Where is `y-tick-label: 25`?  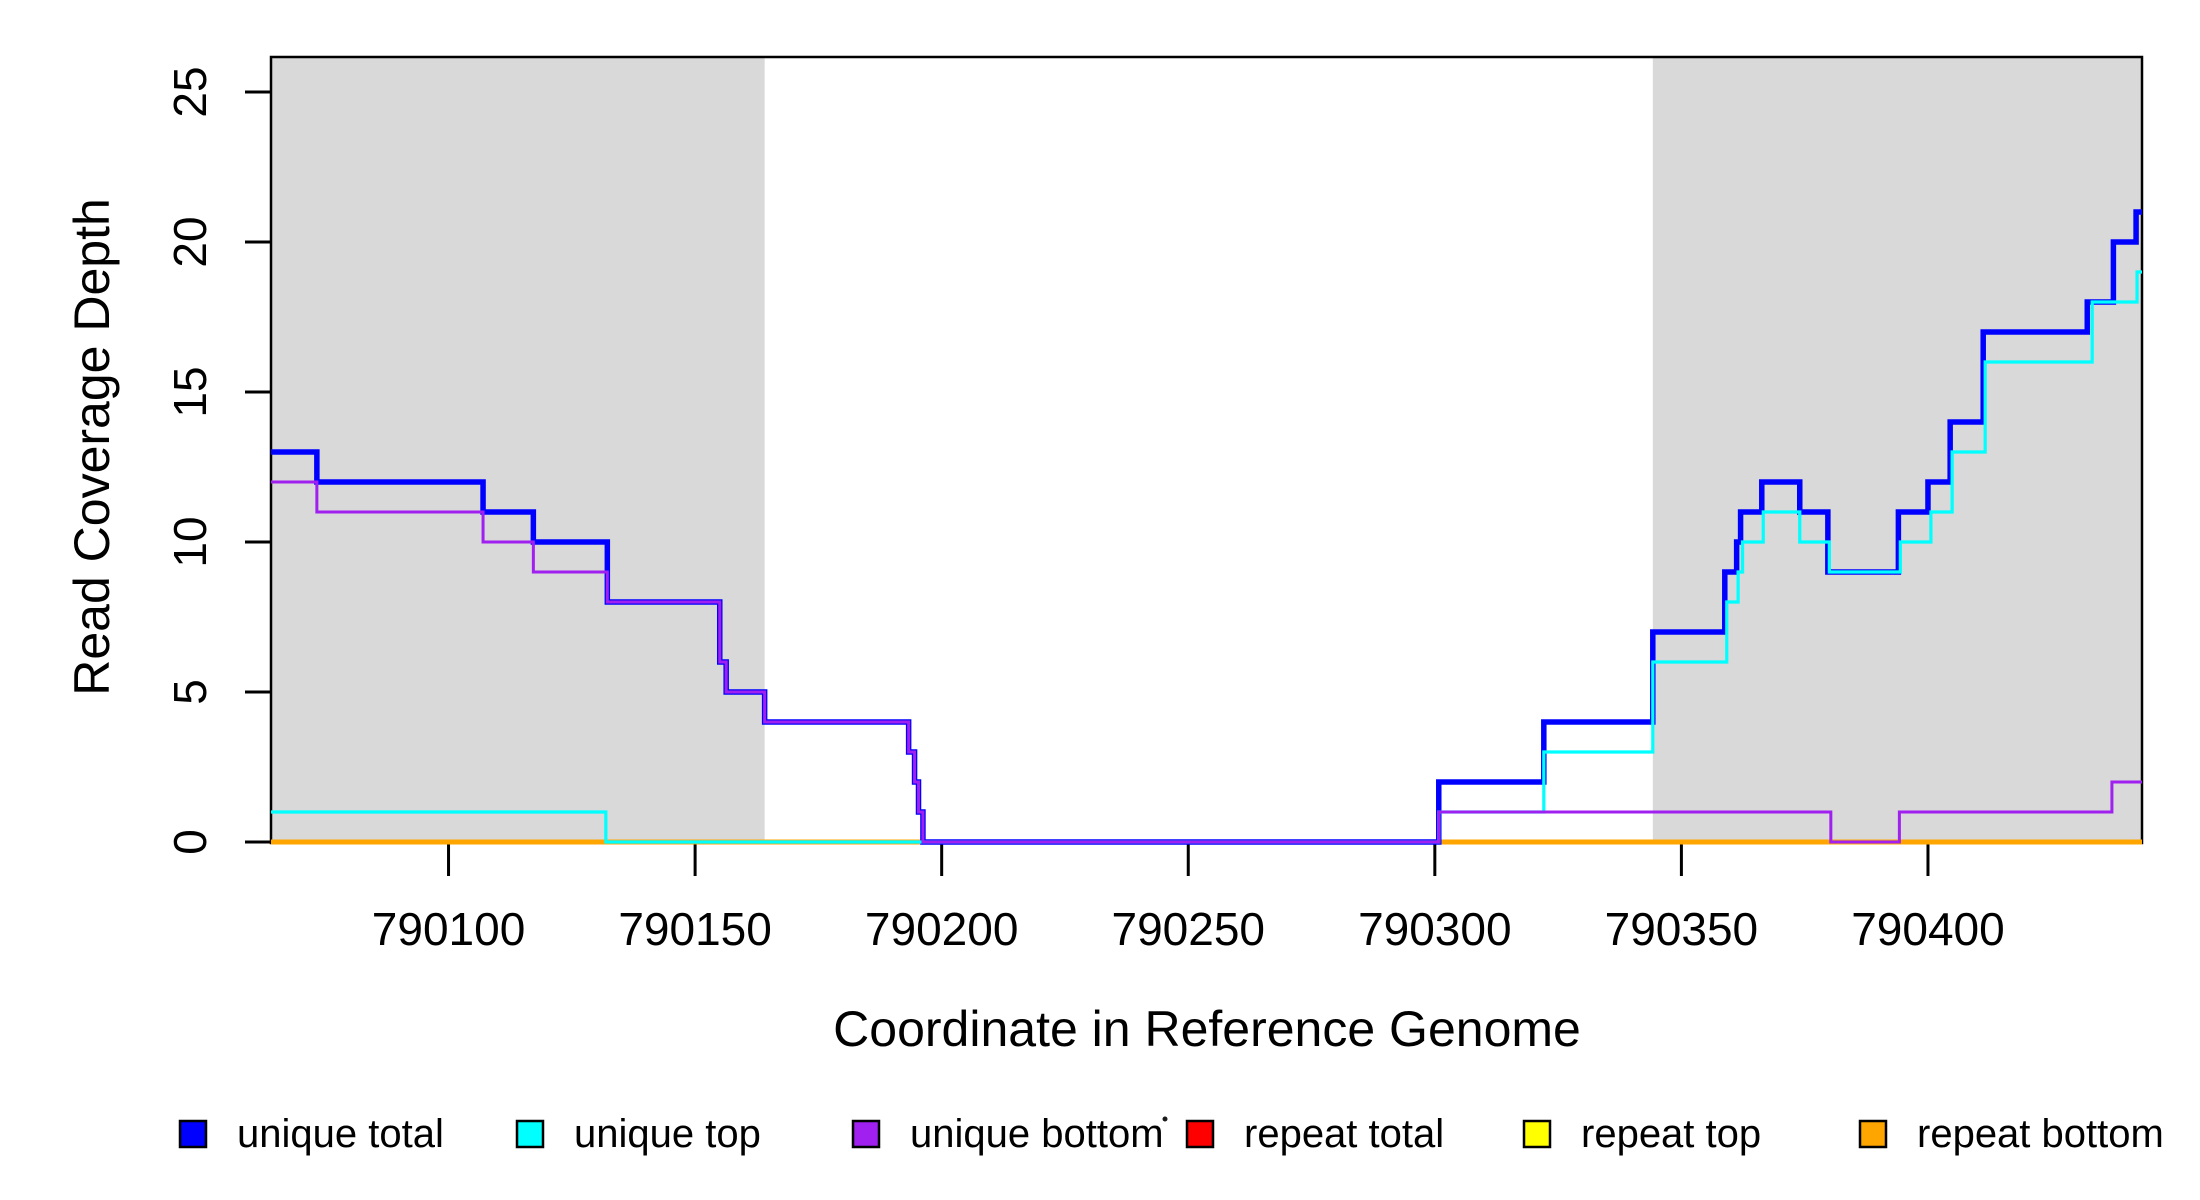 y-tick-label: 25 is located at coordinates (190, 91).